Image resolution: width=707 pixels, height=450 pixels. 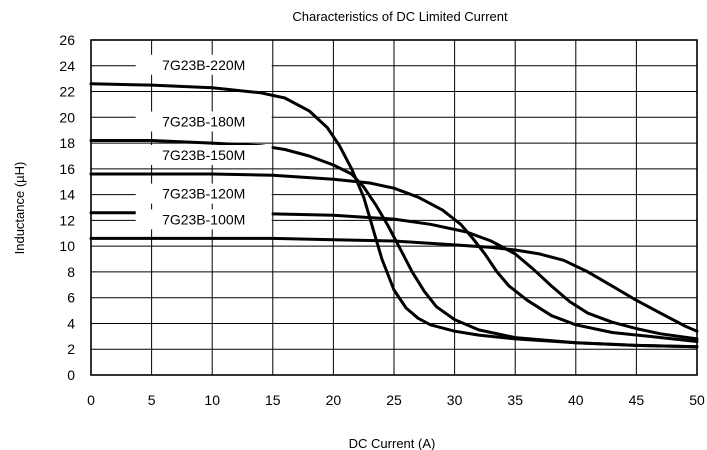 What do you see at coordinates (697, 400) in the screenshot?
I see `x-tick-label: 50` at bounding box center [697, 400].